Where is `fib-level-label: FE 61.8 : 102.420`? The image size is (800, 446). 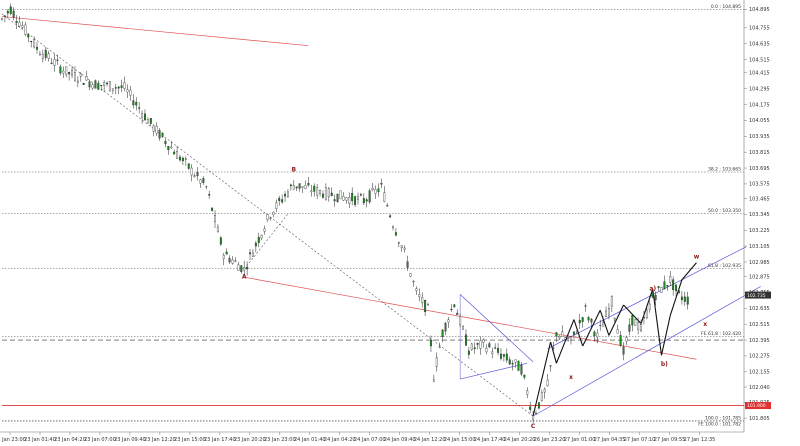
fib-level-label: FE 61.8 : 102.420 is located at coordinates (721, 334).